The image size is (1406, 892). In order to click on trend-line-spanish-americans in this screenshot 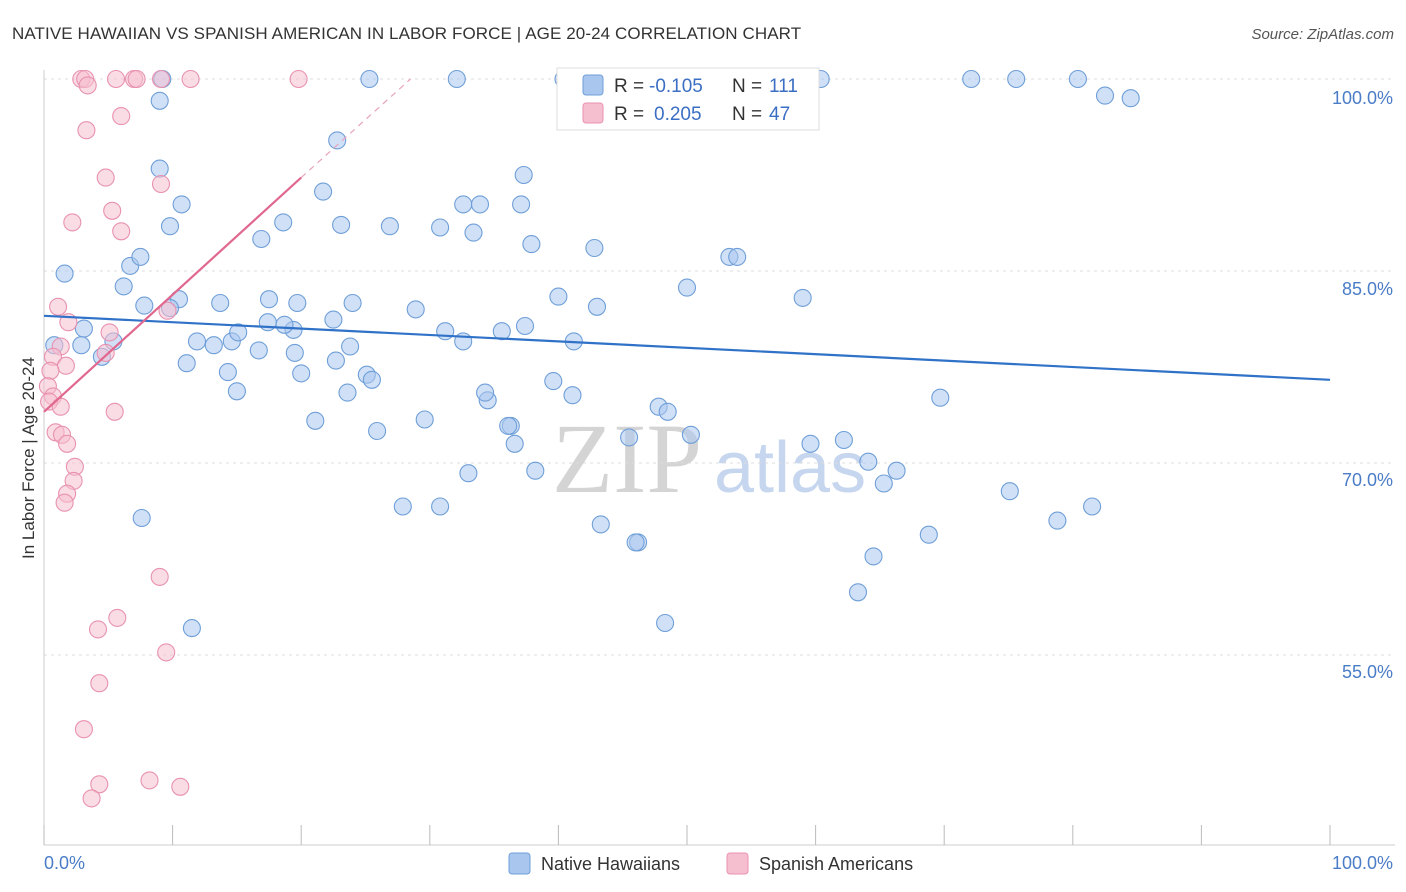, I will do `click(172, 294)`.